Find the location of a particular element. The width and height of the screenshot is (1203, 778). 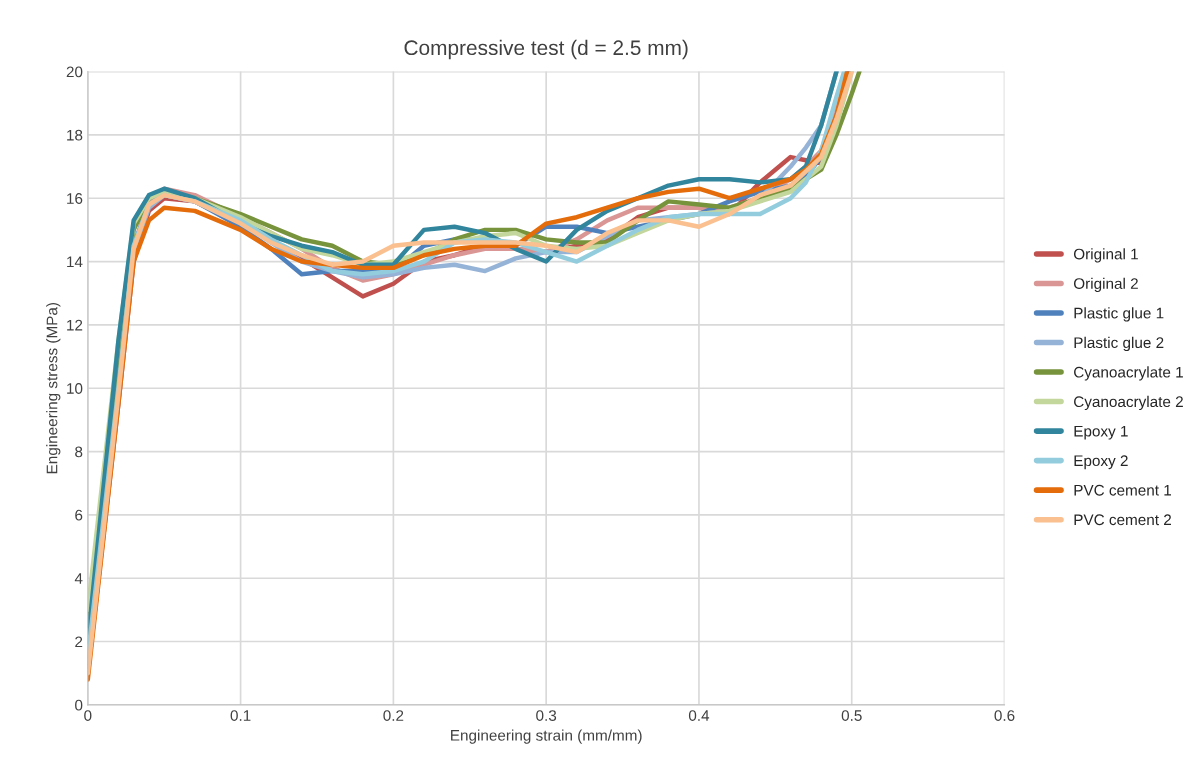

y-tick-label: 4 is located at coordinates (78, 578).